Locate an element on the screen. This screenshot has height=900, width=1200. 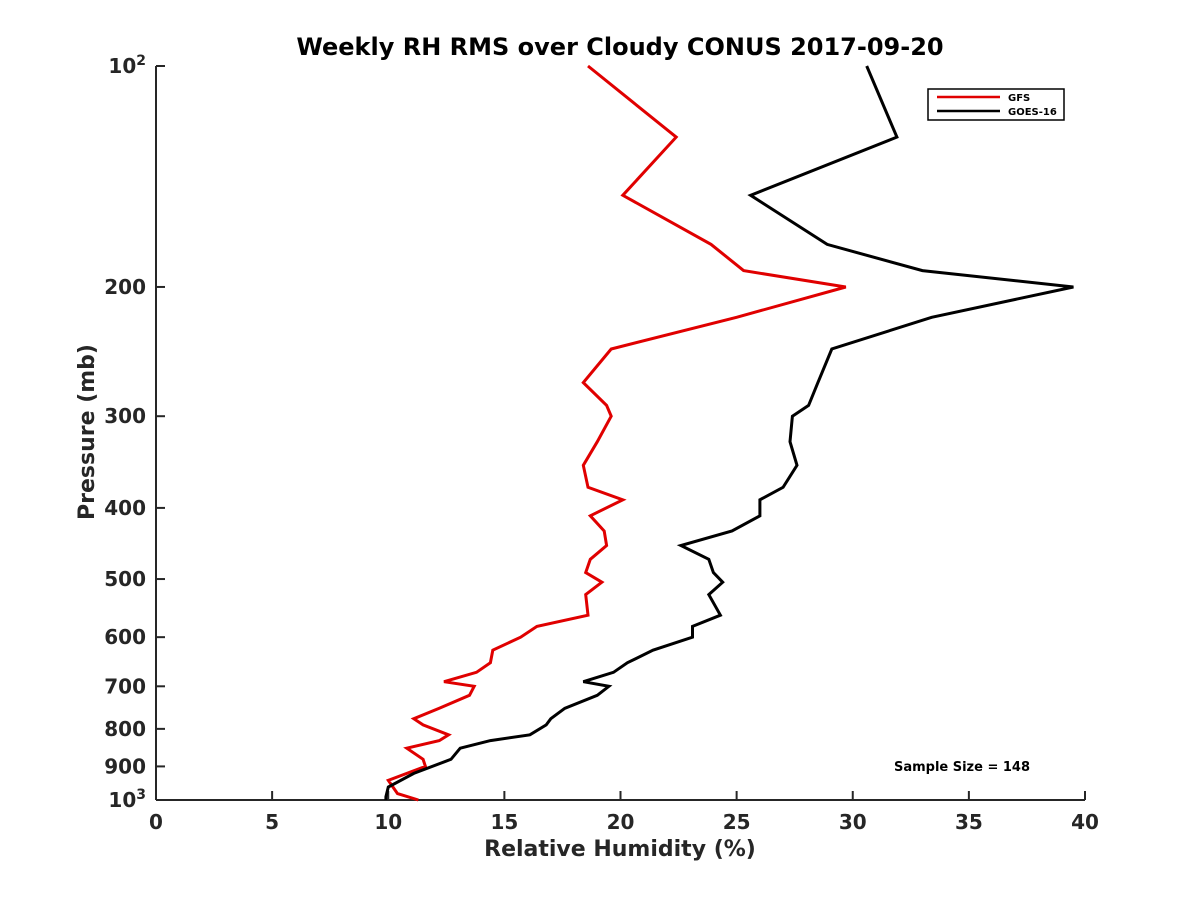
x-tick-label: 40 is located at coordinates (1085, 822).